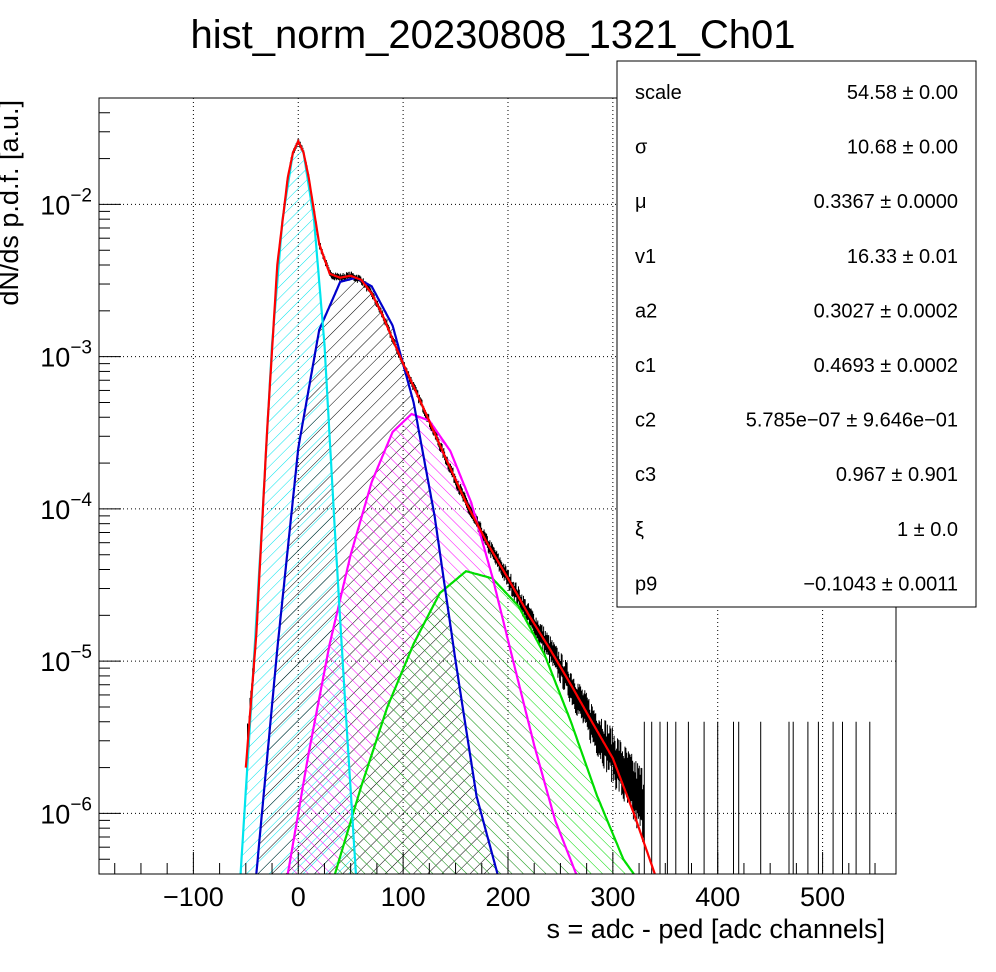  Describe the element at coordinates (81, 652) in the screenshot. I see `y-tick-exponent: −5` at that location.